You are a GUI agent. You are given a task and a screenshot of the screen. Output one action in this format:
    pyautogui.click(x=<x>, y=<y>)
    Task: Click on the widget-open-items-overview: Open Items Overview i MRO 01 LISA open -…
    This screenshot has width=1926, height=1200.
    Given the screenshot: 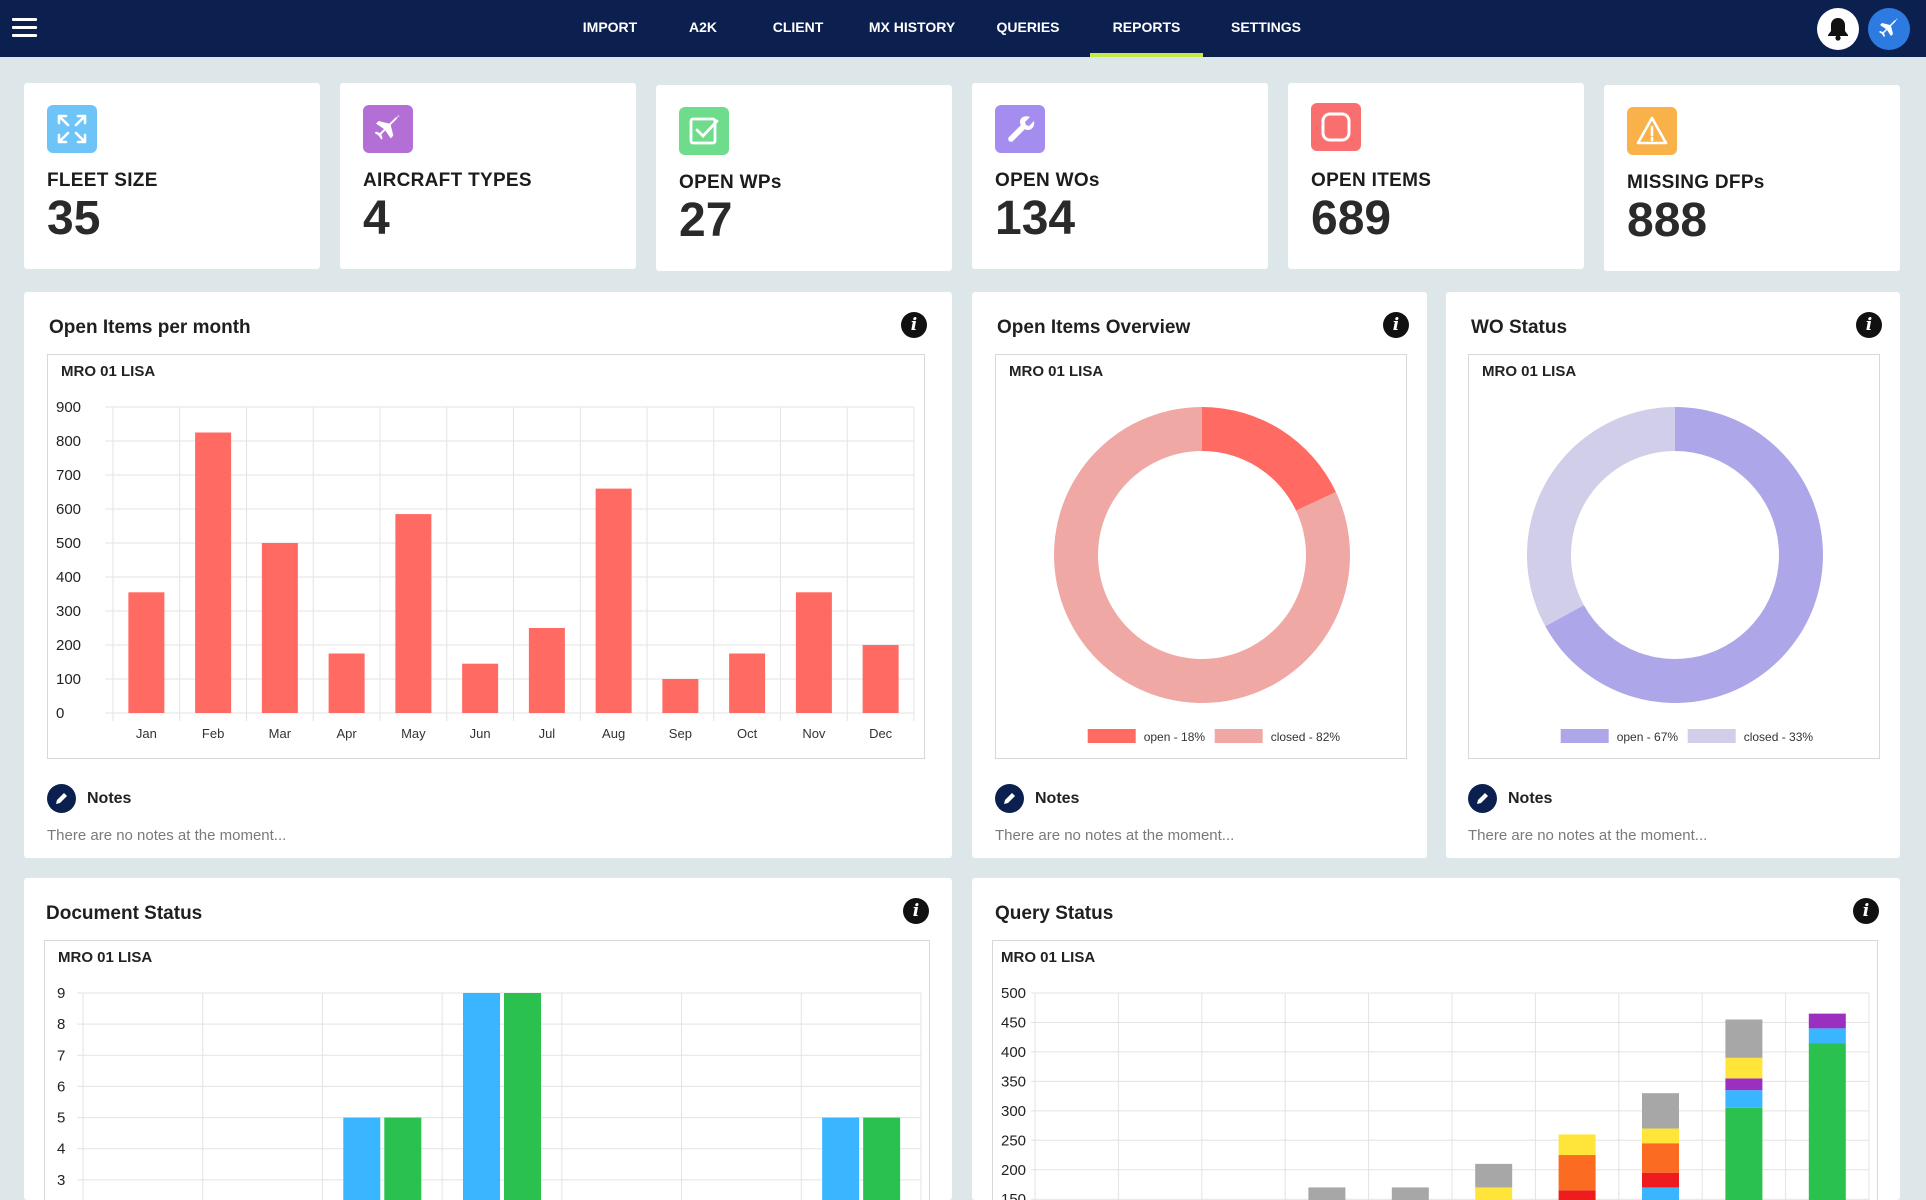 What is the action you would take?
    pyautogui.click(x=1199, y=575)
    